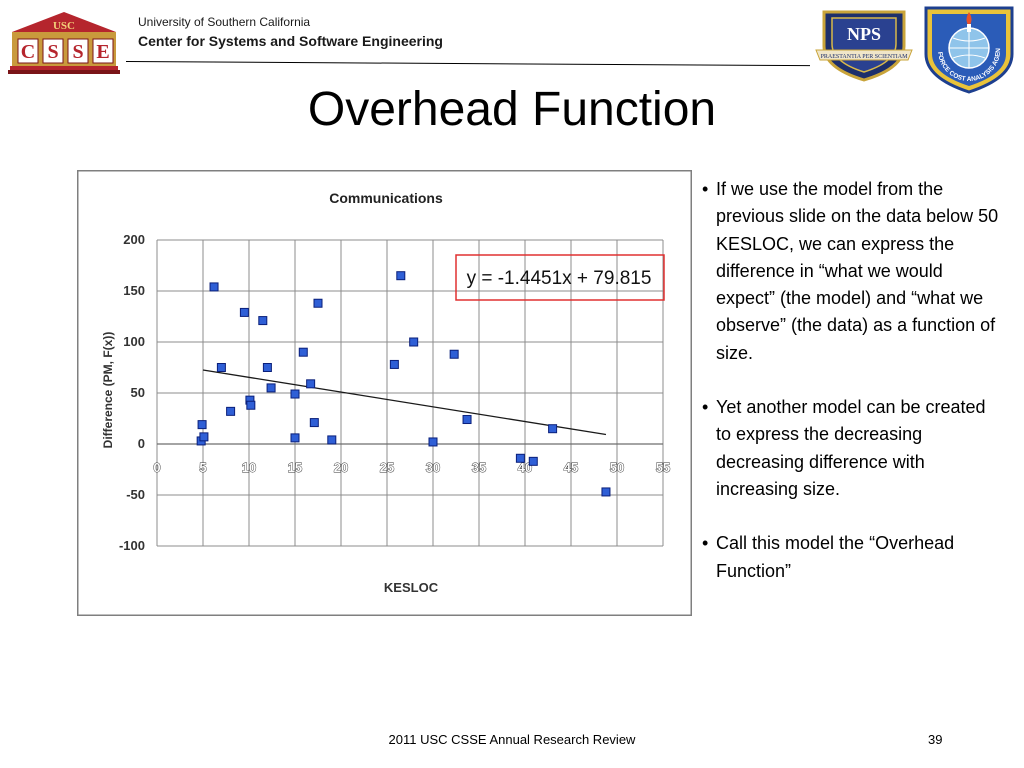 This screenshot has width=1024, height=768. Describe the element at coordinates (412, 468) in the screenshot. I see `x-tick-labels: 0 5 10 15 20 25 30 35 40 45 50 55` at that location.